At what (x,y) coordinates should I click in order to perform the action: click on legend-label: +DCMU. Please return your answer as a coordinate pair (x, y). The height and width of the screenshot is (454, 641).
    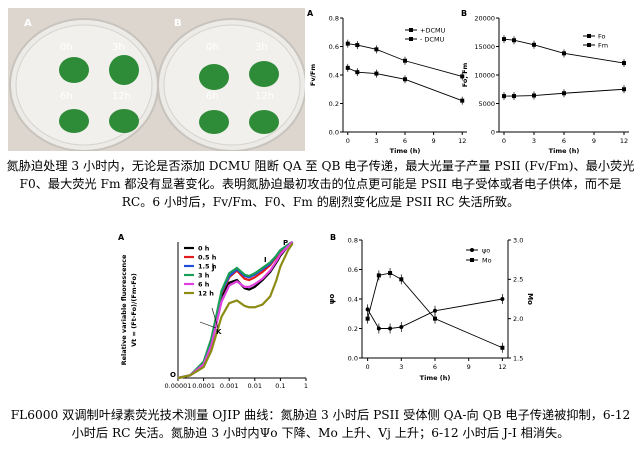
    Looking at the image, I should click on (433, 30).